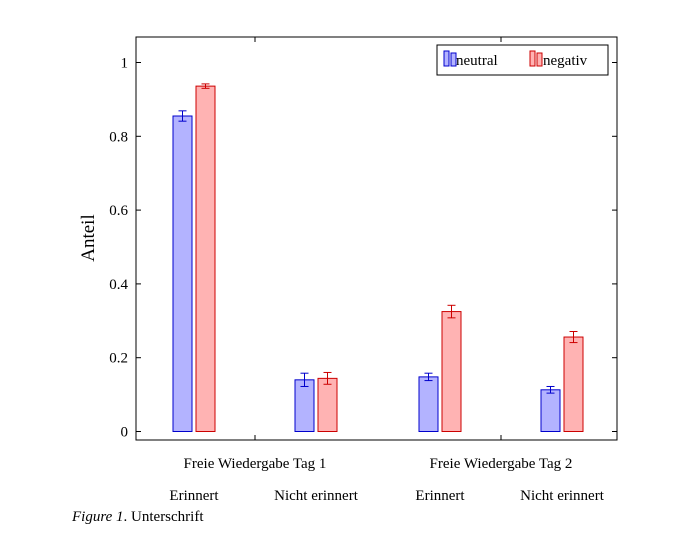 Image resolution: width=700 pixels, height=558 pixels. What do you see at coordinates (118, 285) in the screenshot?
I see `y-tick-label: 0.4` at bounding box center [118, 285].